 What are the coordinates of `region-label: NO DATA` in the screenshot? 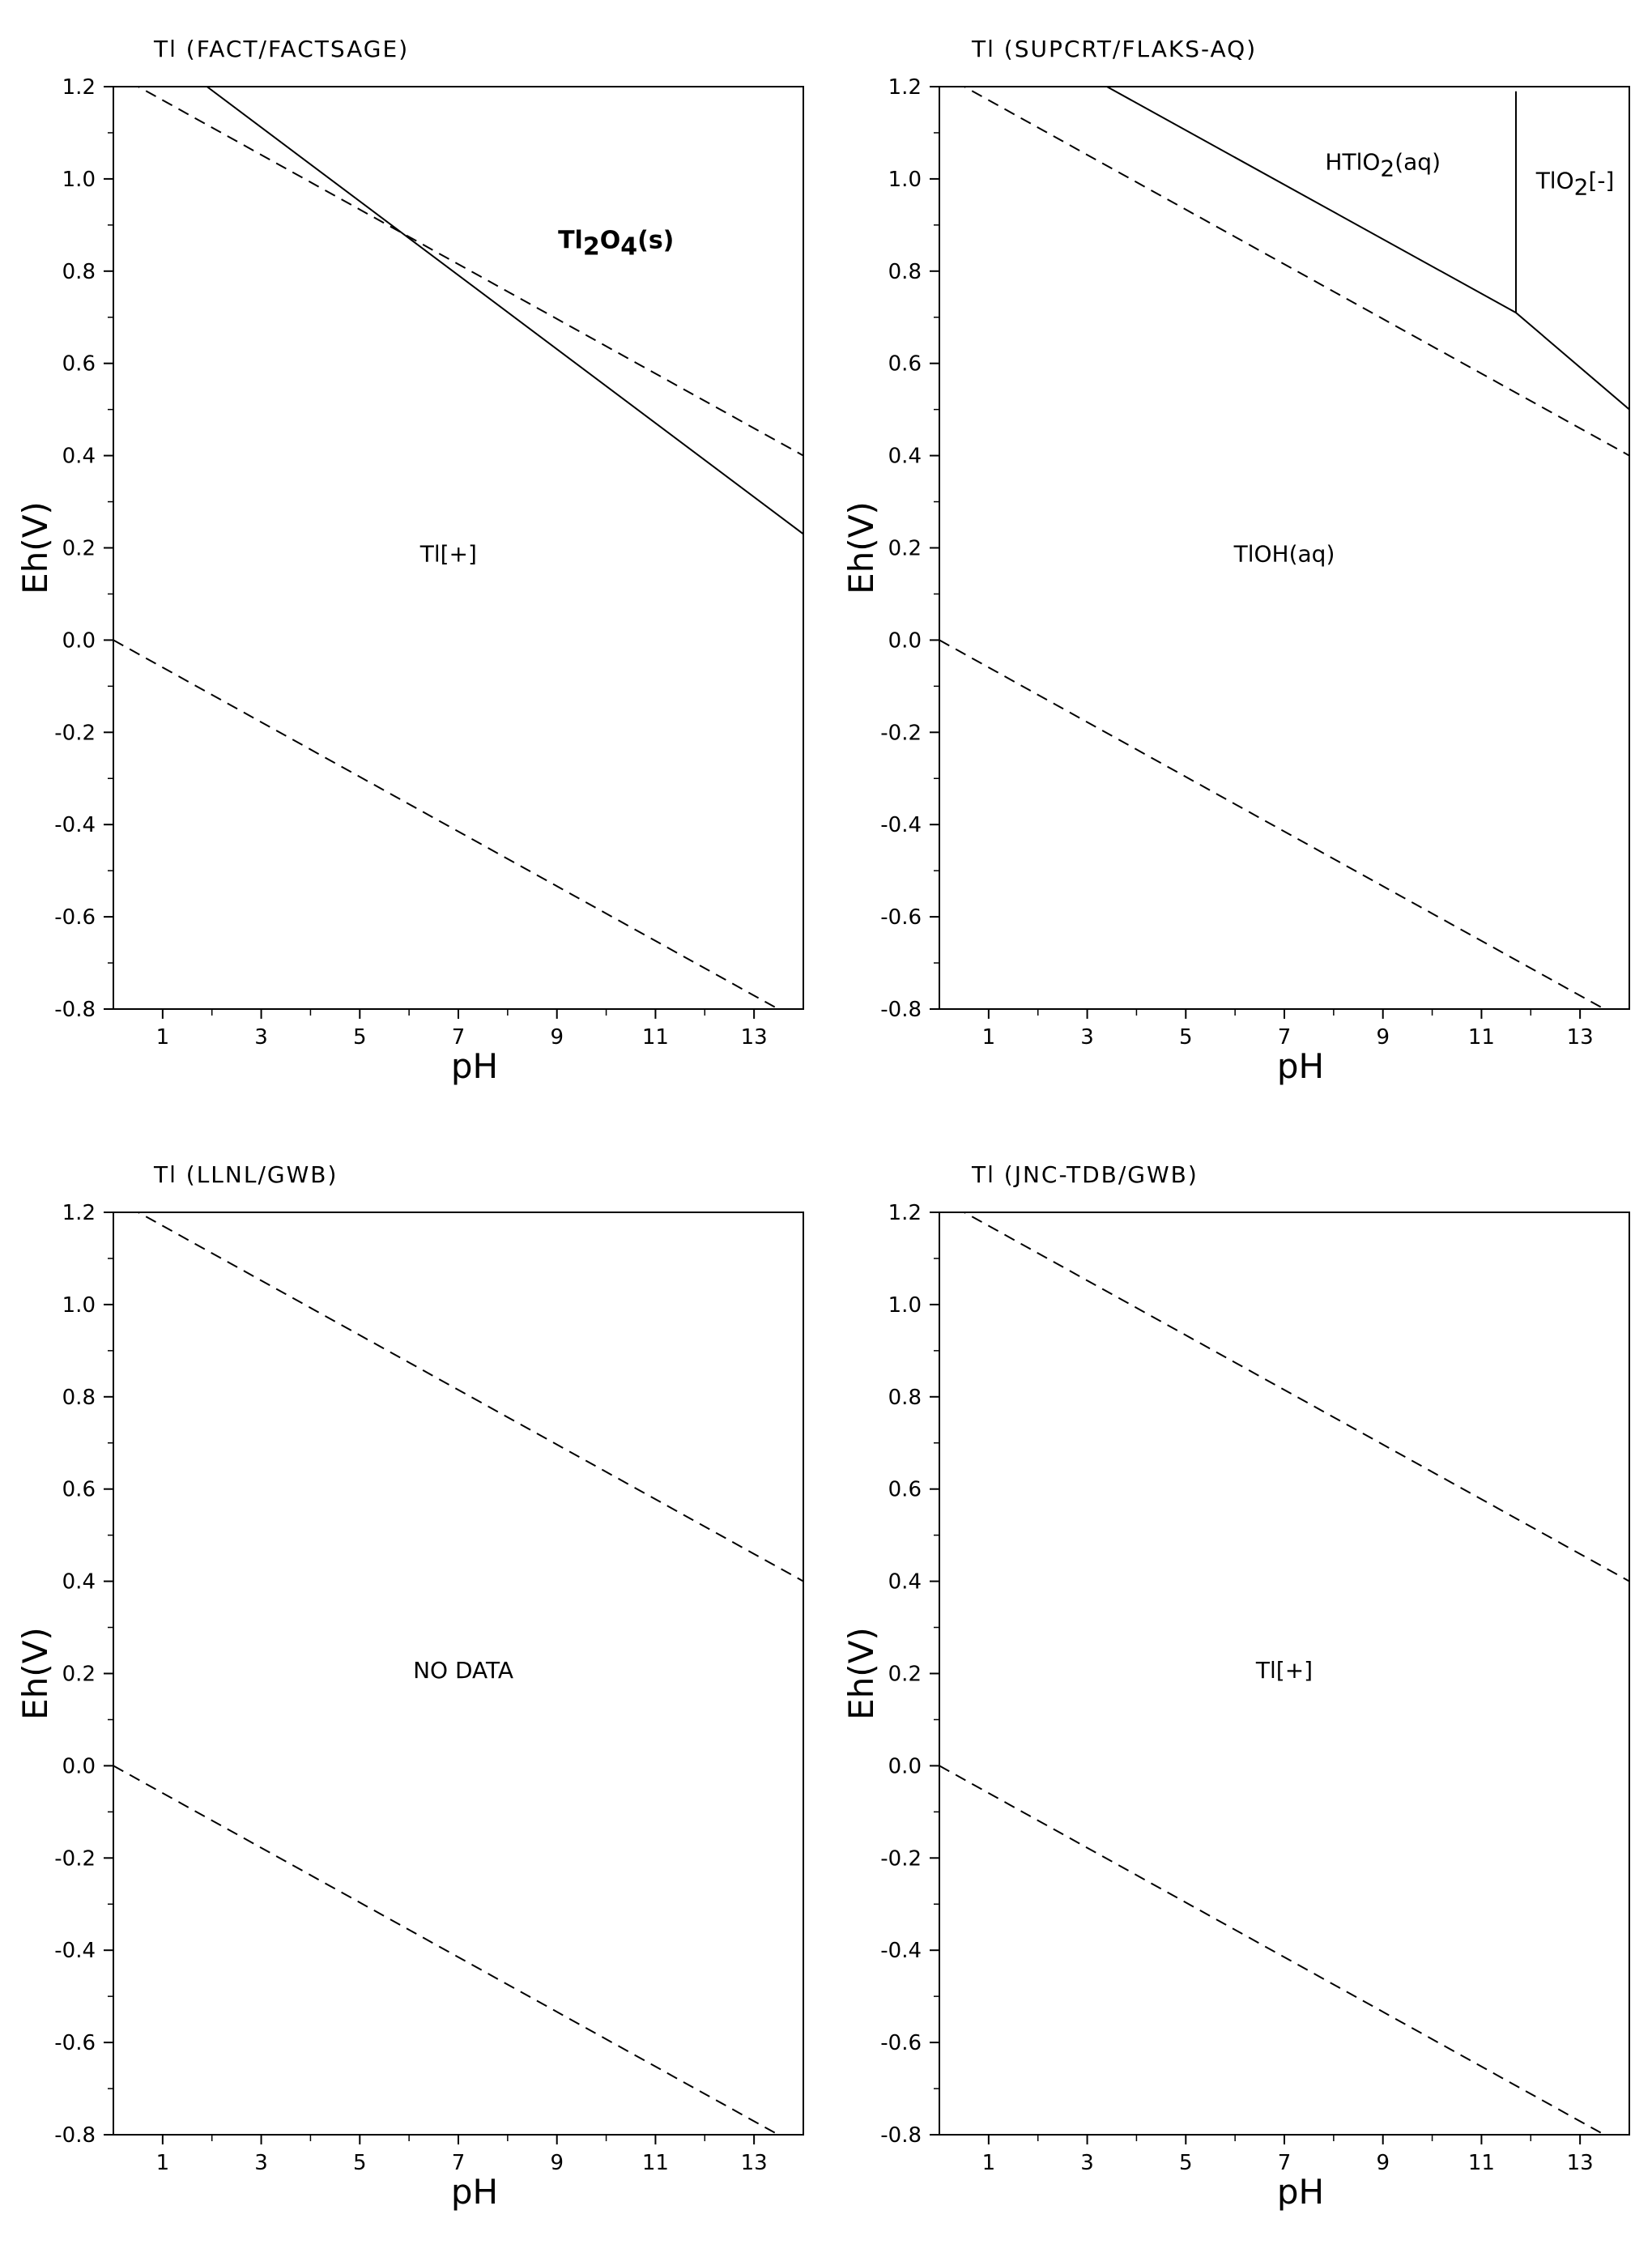 It's located at (463, 1670).